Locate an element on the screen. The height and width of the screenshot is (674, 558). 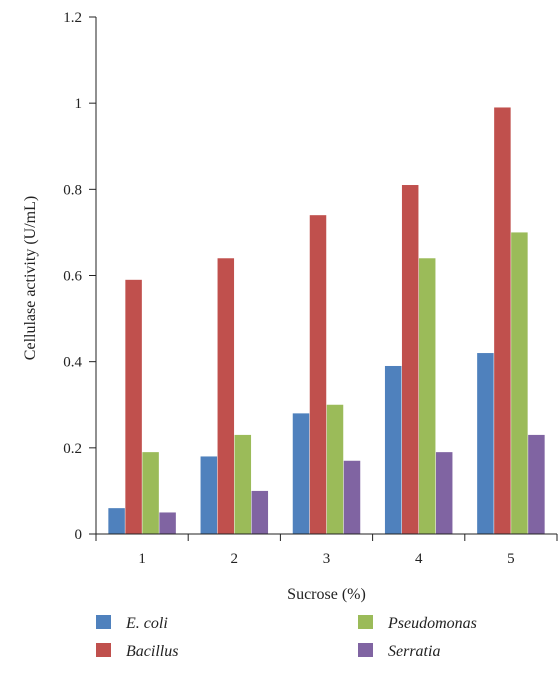
x-tick-label: 5 is located at coordinates (511, 559).